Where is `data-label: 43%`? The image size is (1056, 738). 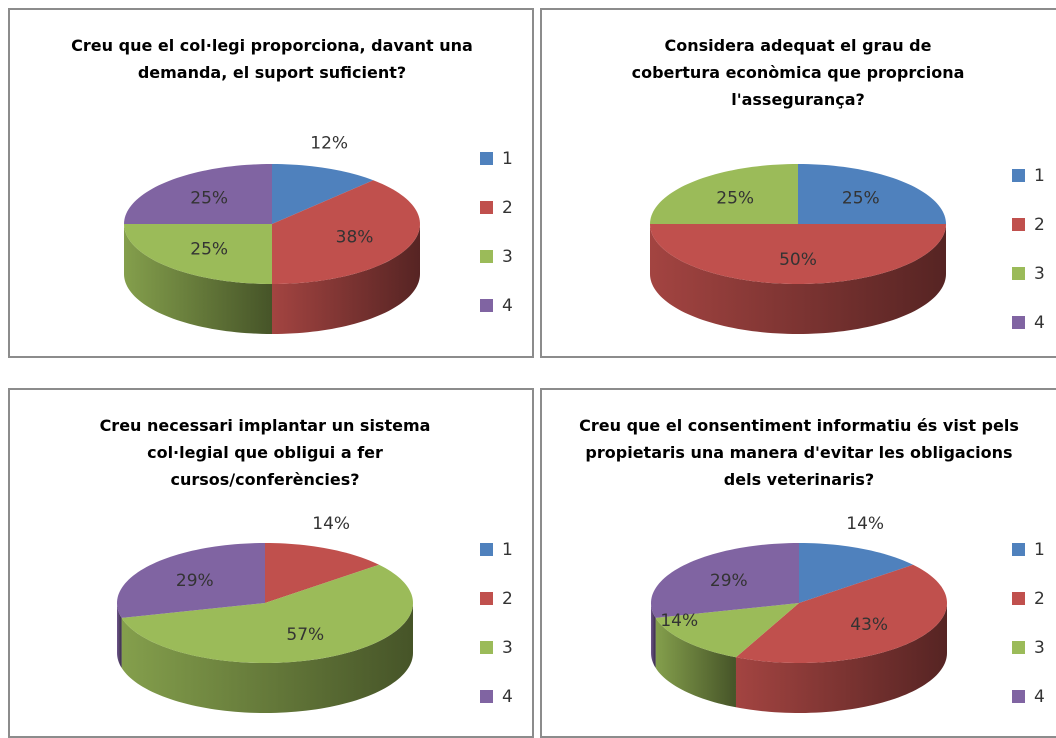 data-label: 43% is located at coordinates (869, 625).